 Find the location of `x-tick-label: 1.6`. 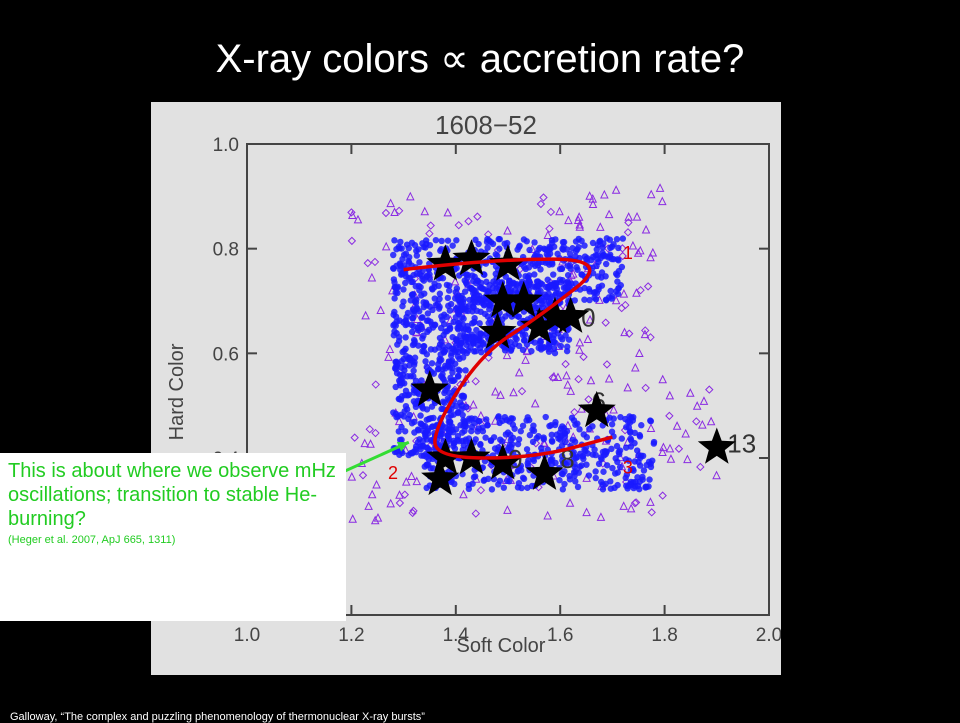

x-tick-label: 1.6 is located at coordinates (560, 635).